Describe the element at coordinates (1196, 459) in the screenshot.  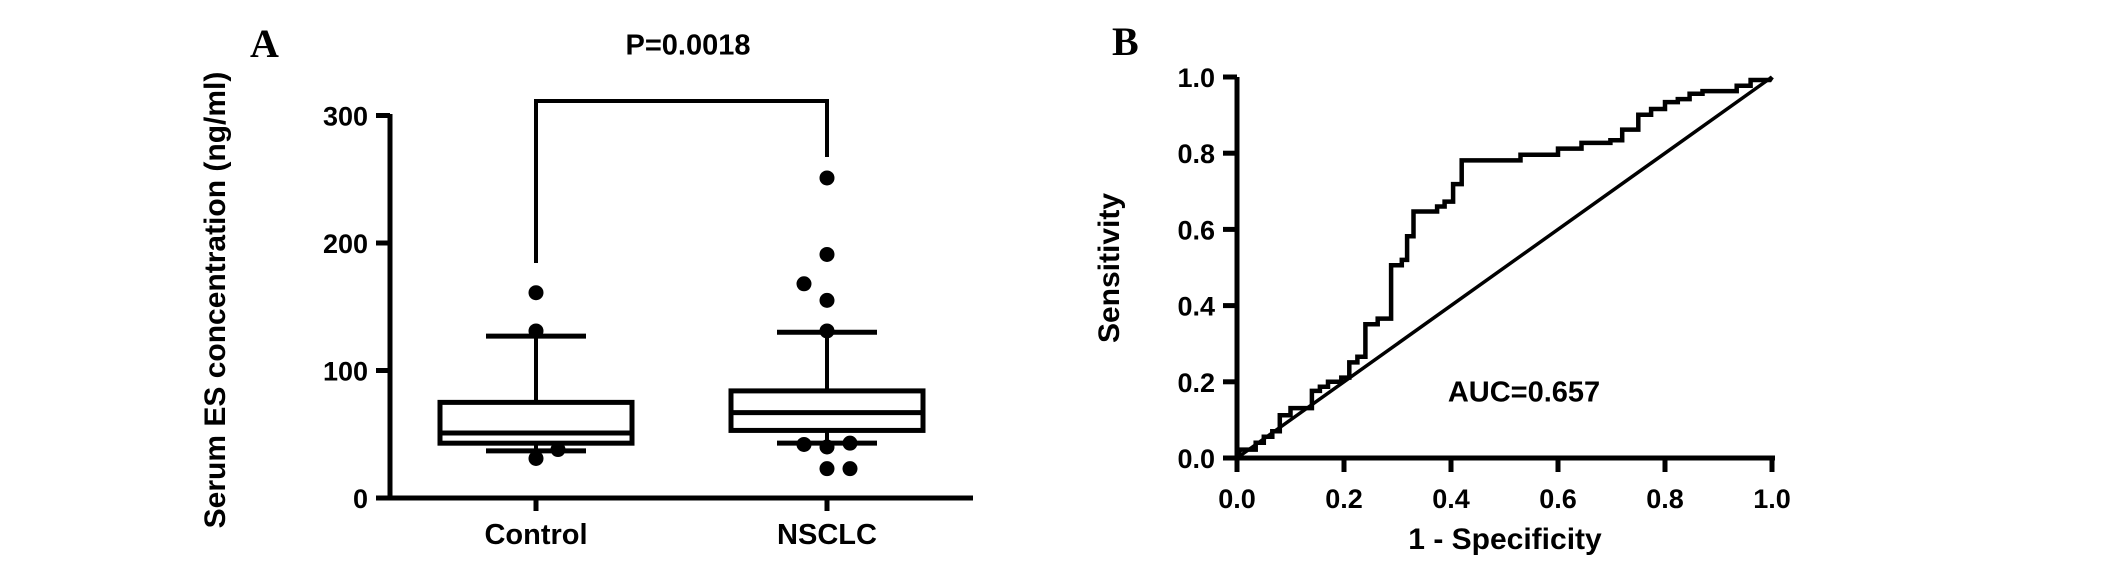
I see `y-tick-label: 0.0` at that location.